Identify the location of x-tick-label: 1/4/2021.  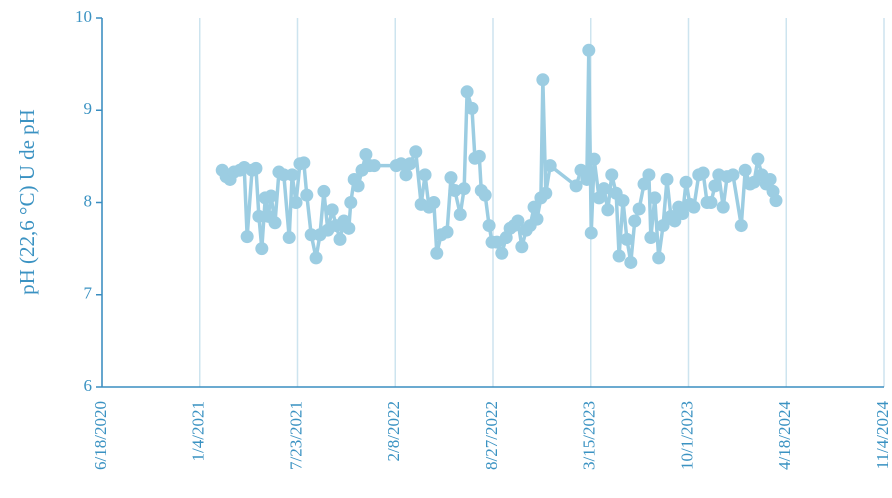
(198, 431).